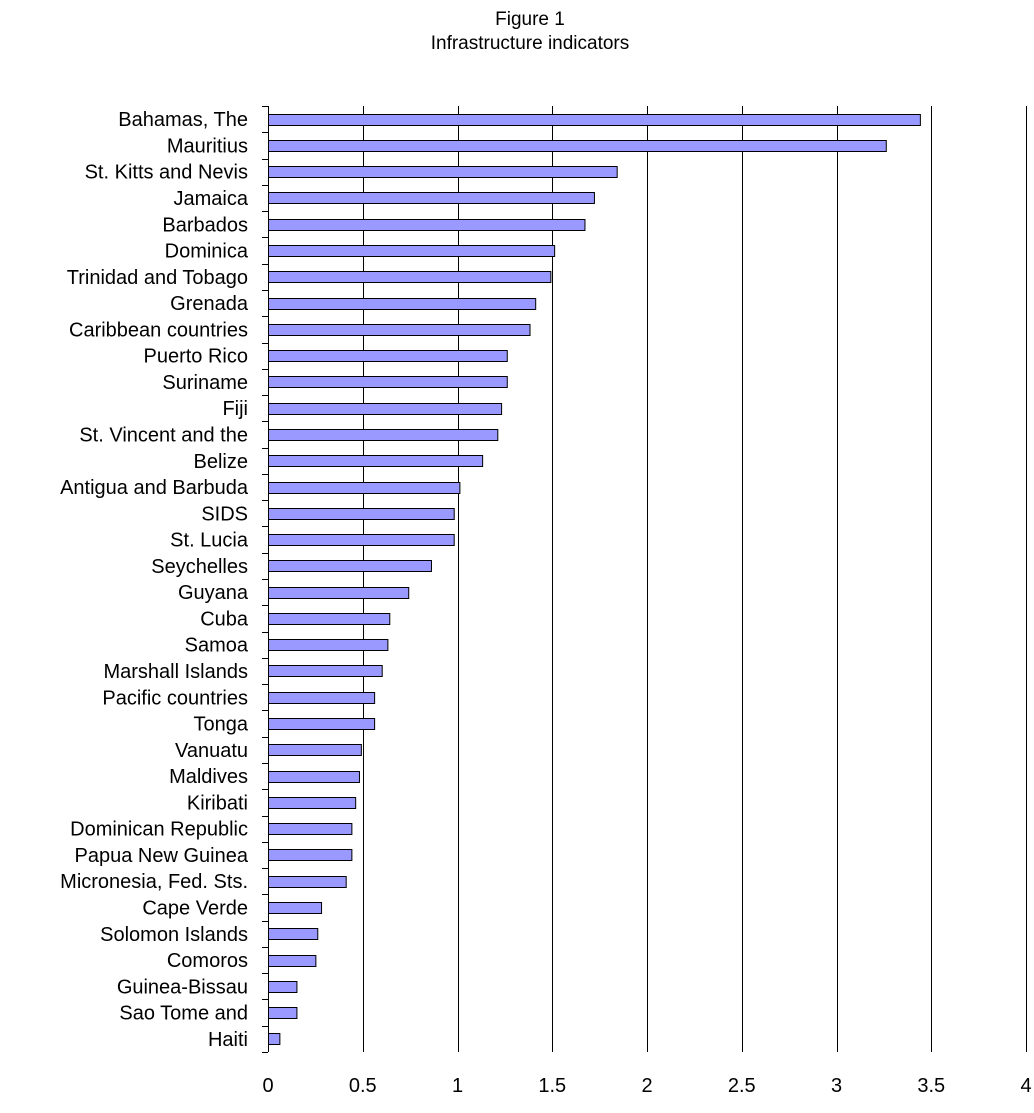 The width and height of the screenshot is (1034, 1113). Describe the element at coordinates (207, 961) in the screenshot. I see `category-label: Comoros` at that location.